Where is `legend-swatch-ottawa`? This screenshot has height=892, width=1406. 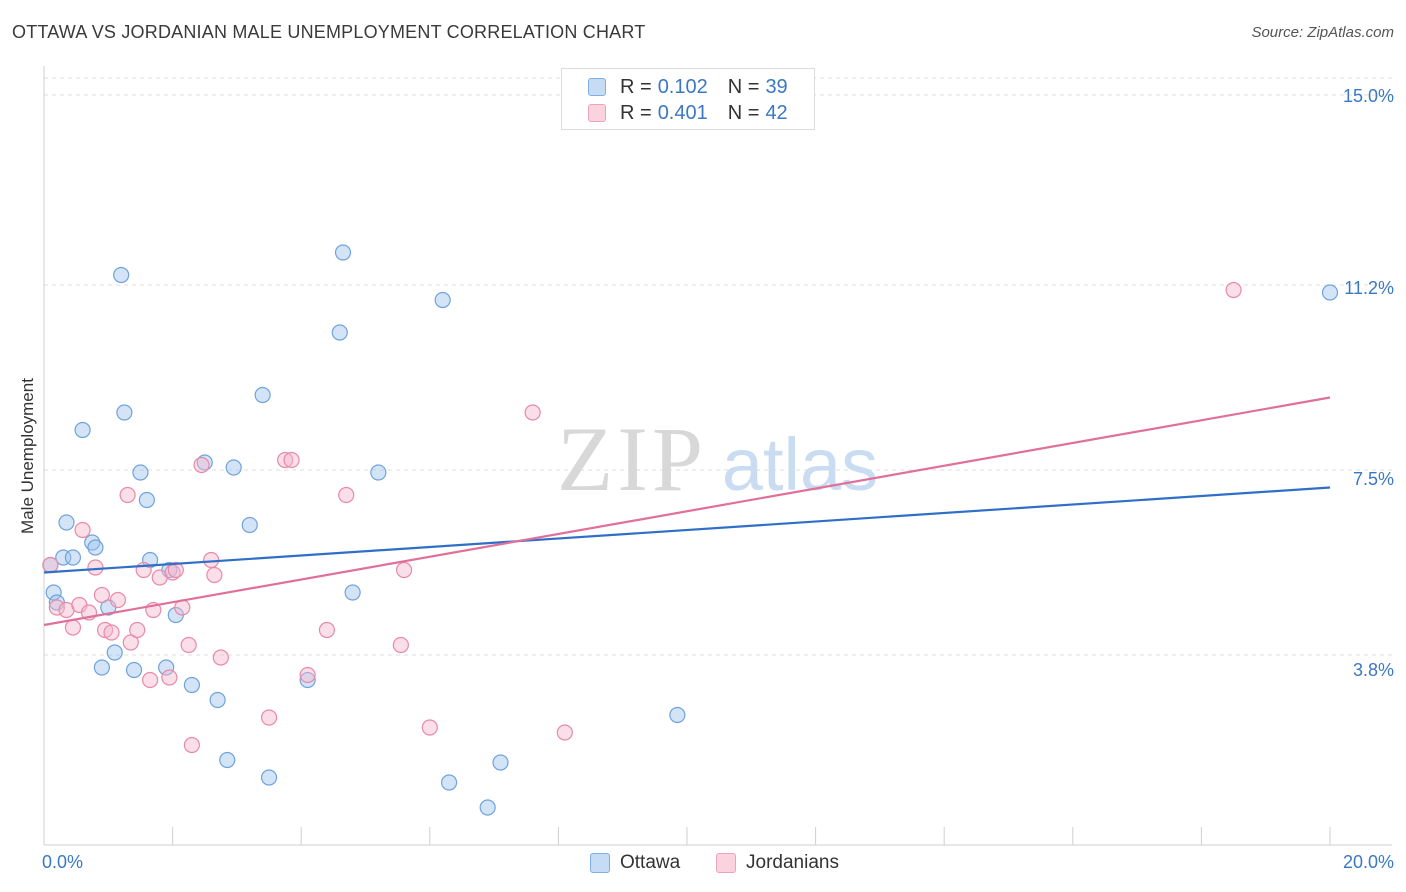
legend-swatch-ottawa is located at coordinates (600, 863).